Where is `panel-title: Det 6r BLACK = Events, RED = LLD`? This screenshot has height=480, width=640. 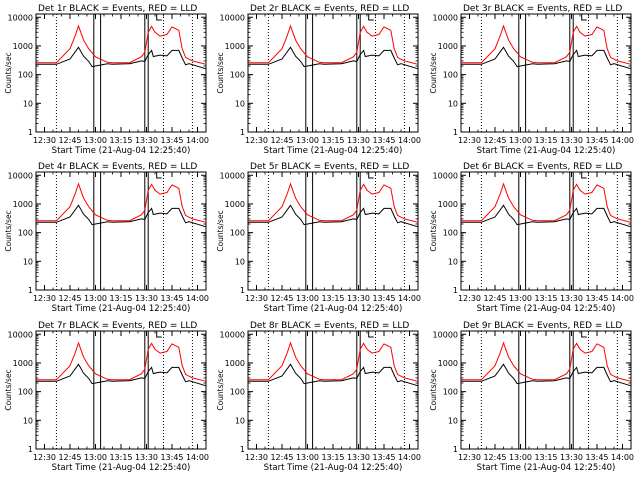
panel-title: Det 6r BLACK = Events, RED = LLD is located at coordinates (542, 167).